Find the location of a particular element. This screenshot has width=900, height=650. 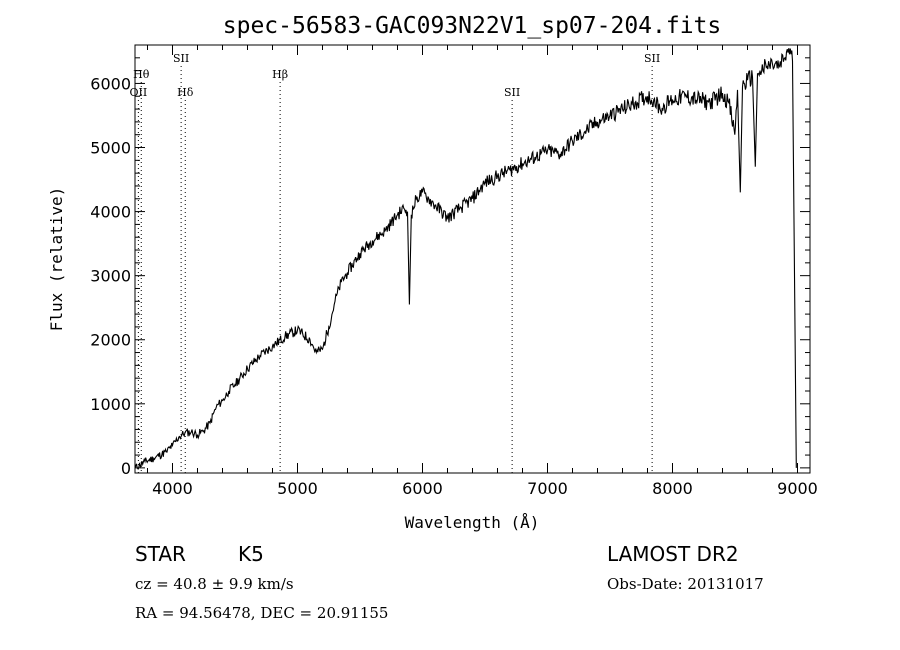

line-marker-label: Hβ is located at coordinates (280, 74).